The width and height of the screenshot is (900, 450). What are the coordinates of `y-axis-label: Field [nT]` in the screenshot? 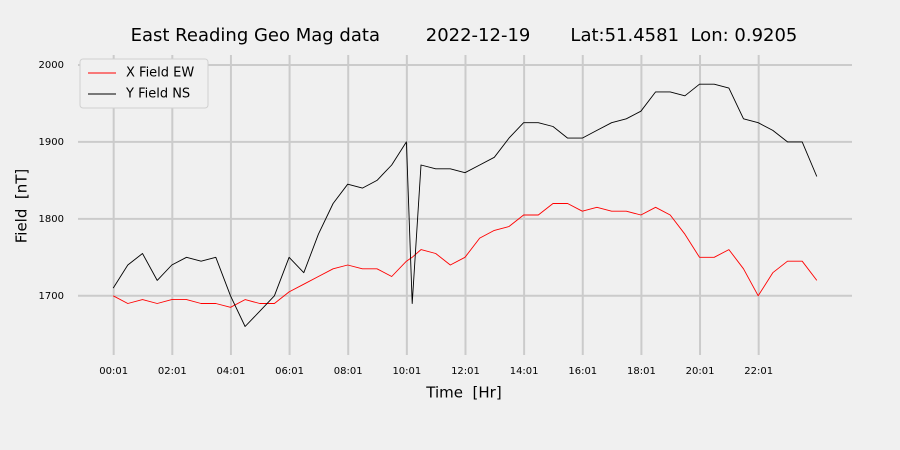 It's located at (22, 206).